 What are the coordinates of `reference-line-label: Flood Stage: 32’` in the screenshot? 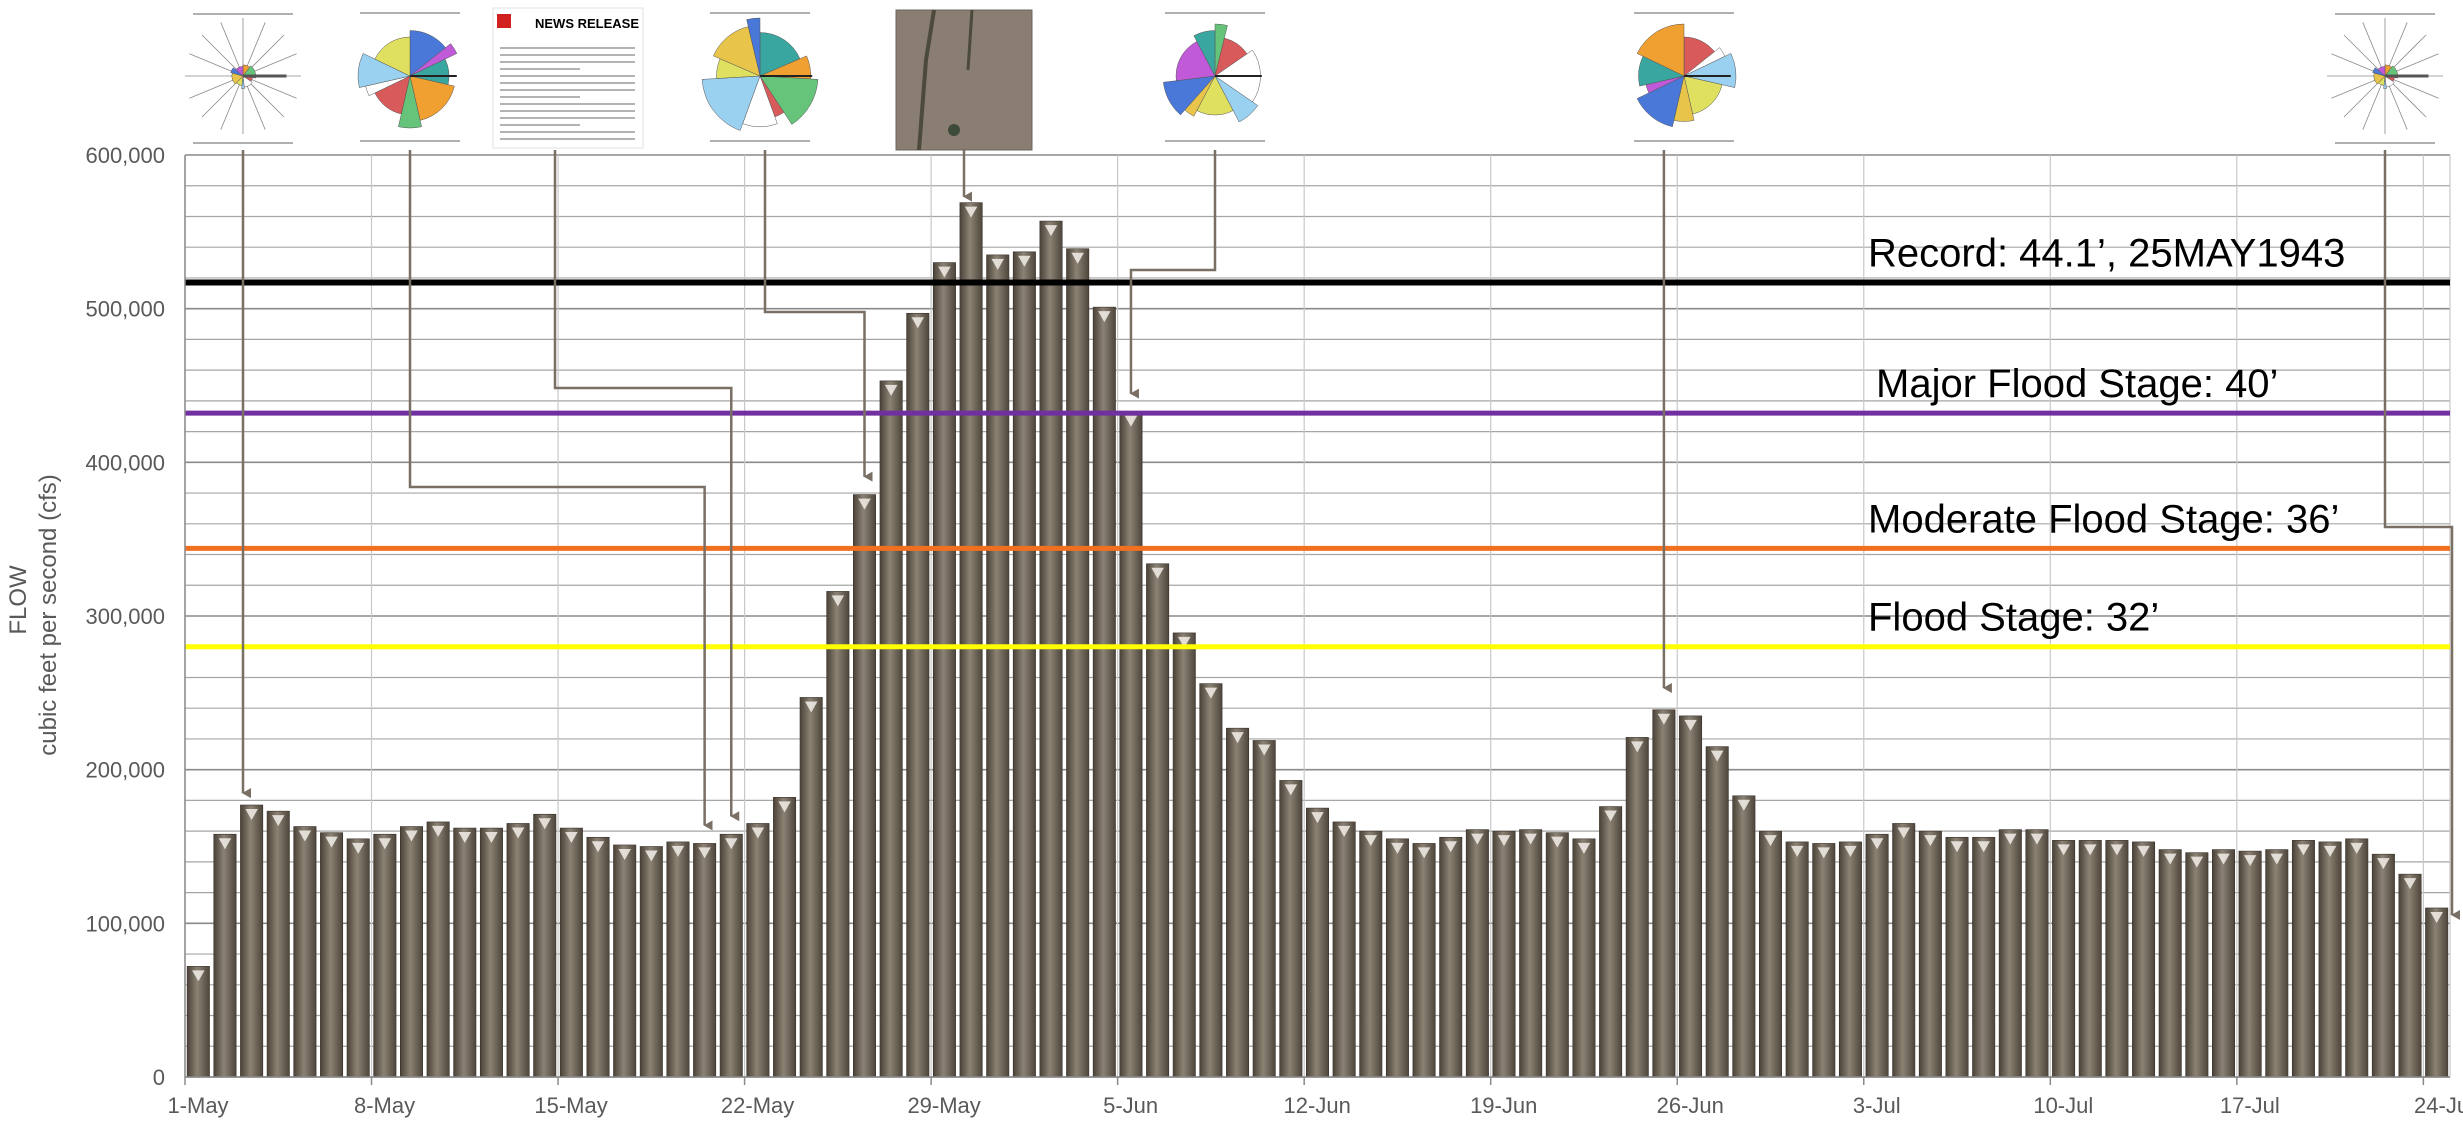 It's located at (2013, 618).